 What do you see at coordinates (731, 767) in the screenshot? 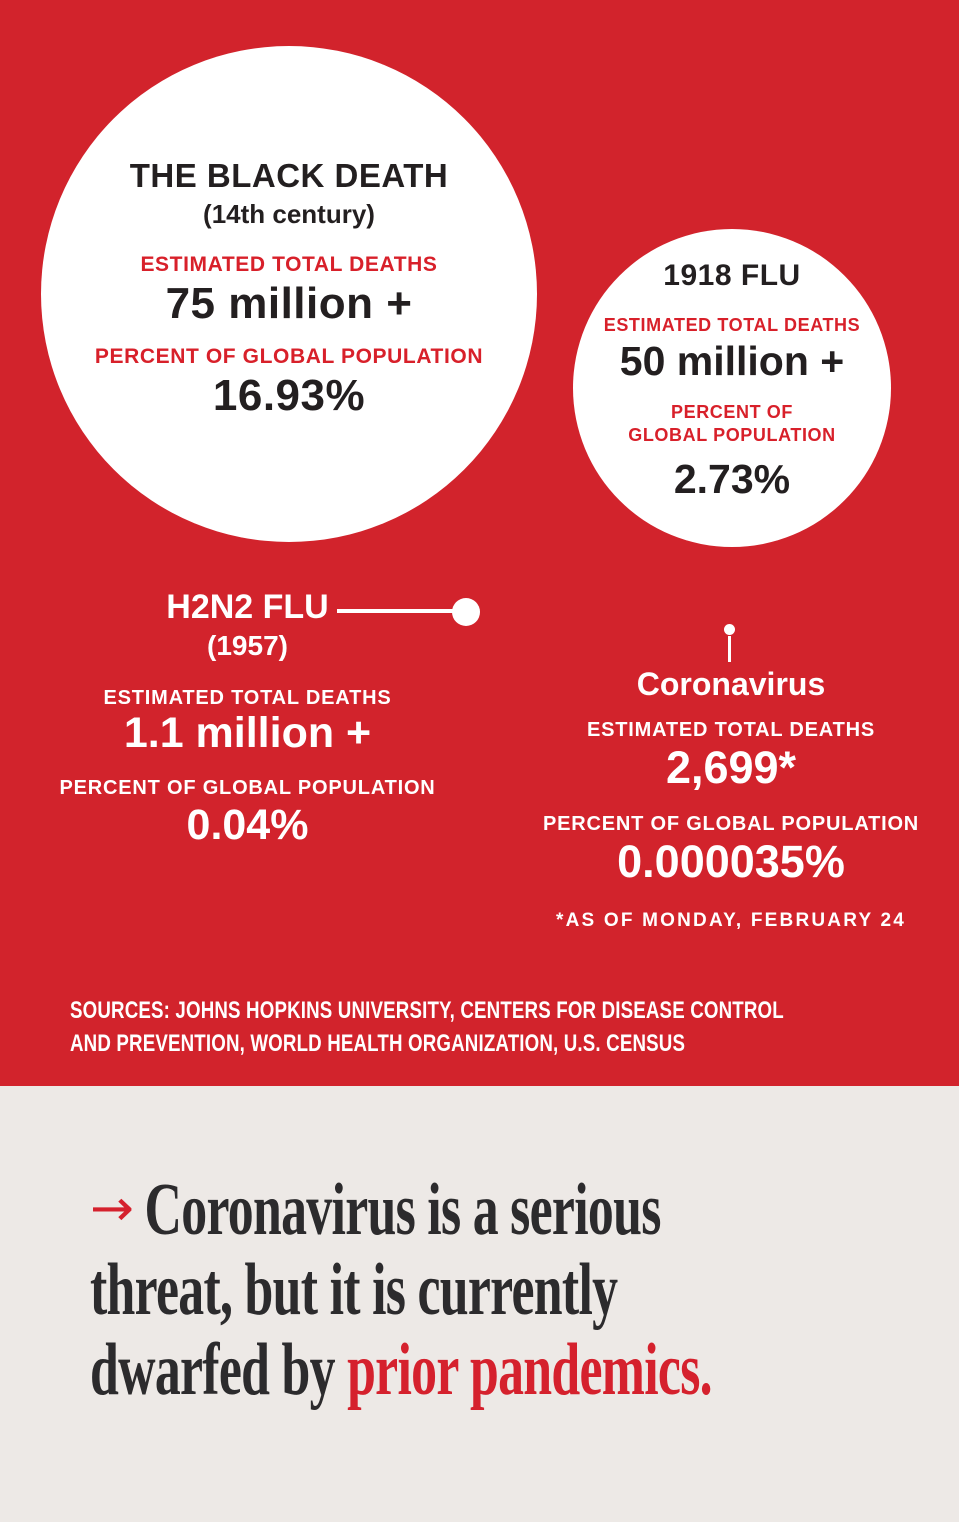
I see `deaths-value: 2,699*` at bounding box center [731, 767].